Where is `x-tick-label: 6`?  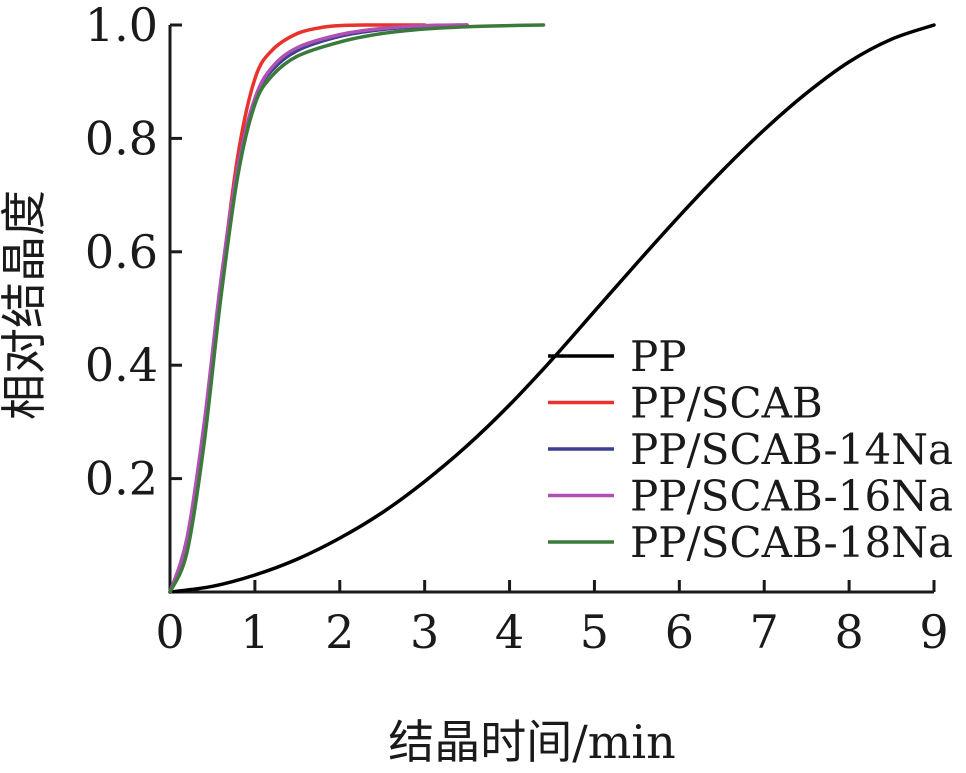
x-tick-label: 6 is located at coordinates (679, 632).